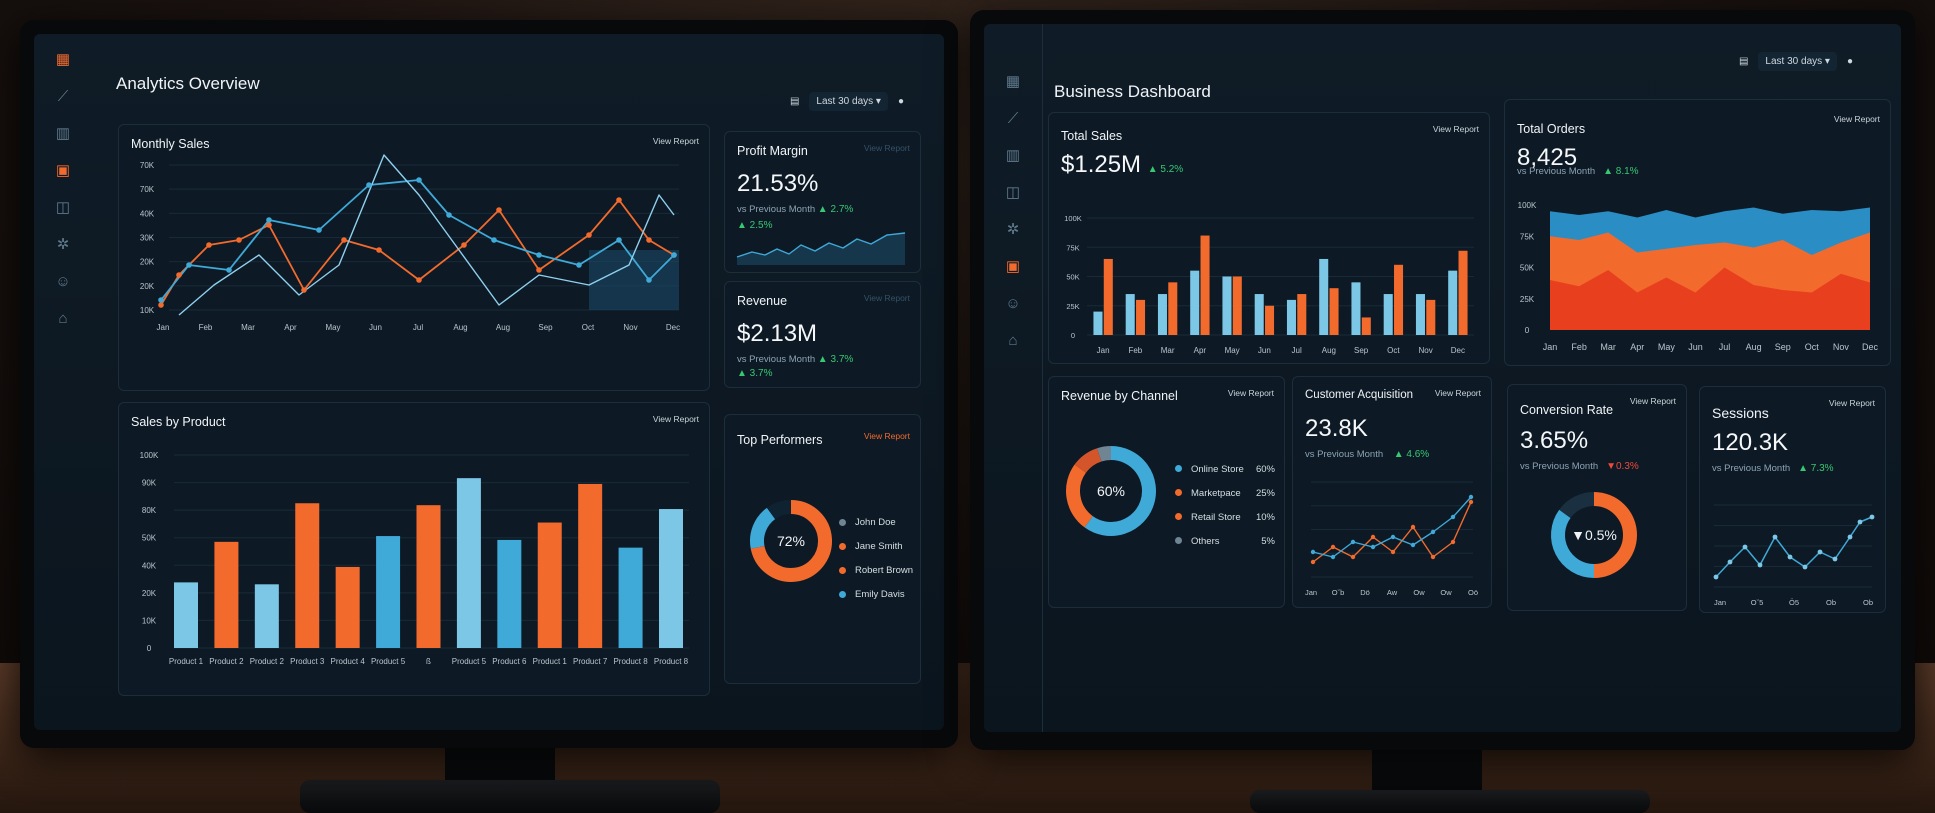 This screenshot has height=813, width=1935. I want to click on card-title: Sessions, so click(1740, 413).